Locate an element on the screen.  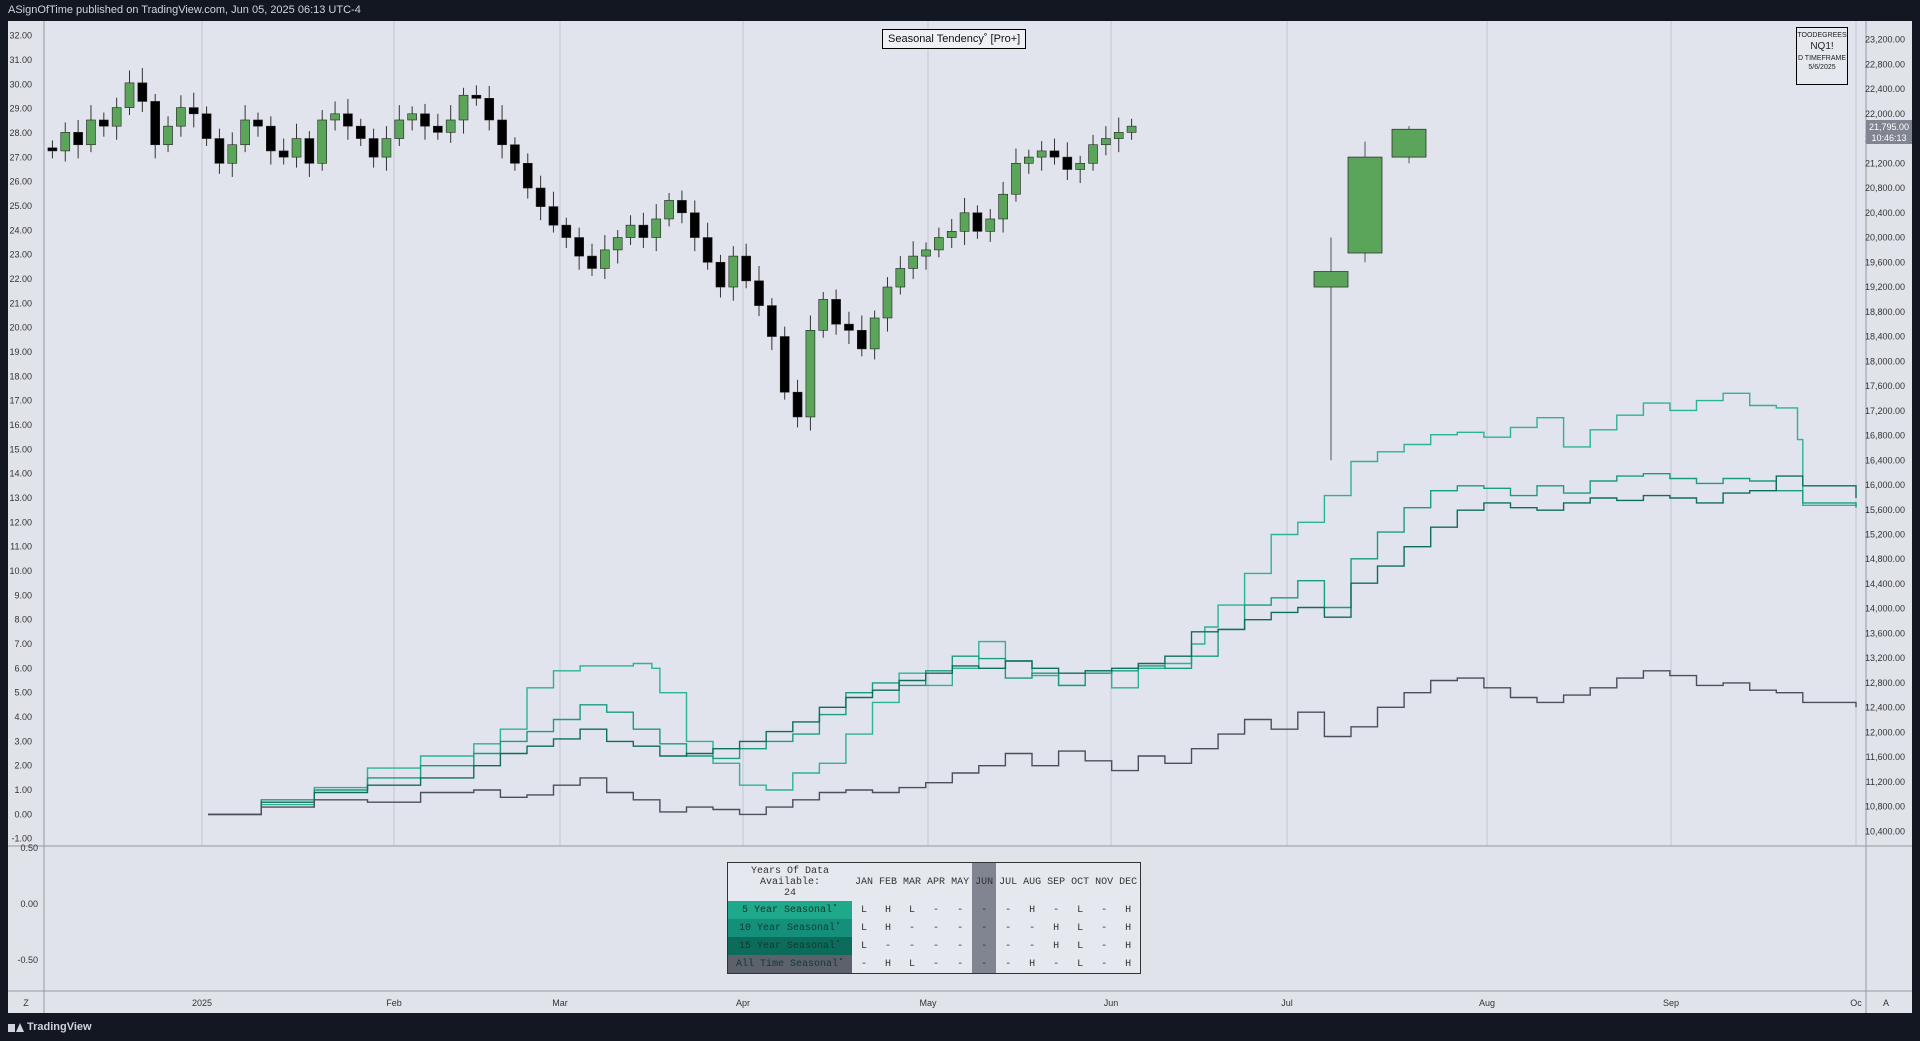
left-tick-label: 3.00 is located at coordinates (23, 741).